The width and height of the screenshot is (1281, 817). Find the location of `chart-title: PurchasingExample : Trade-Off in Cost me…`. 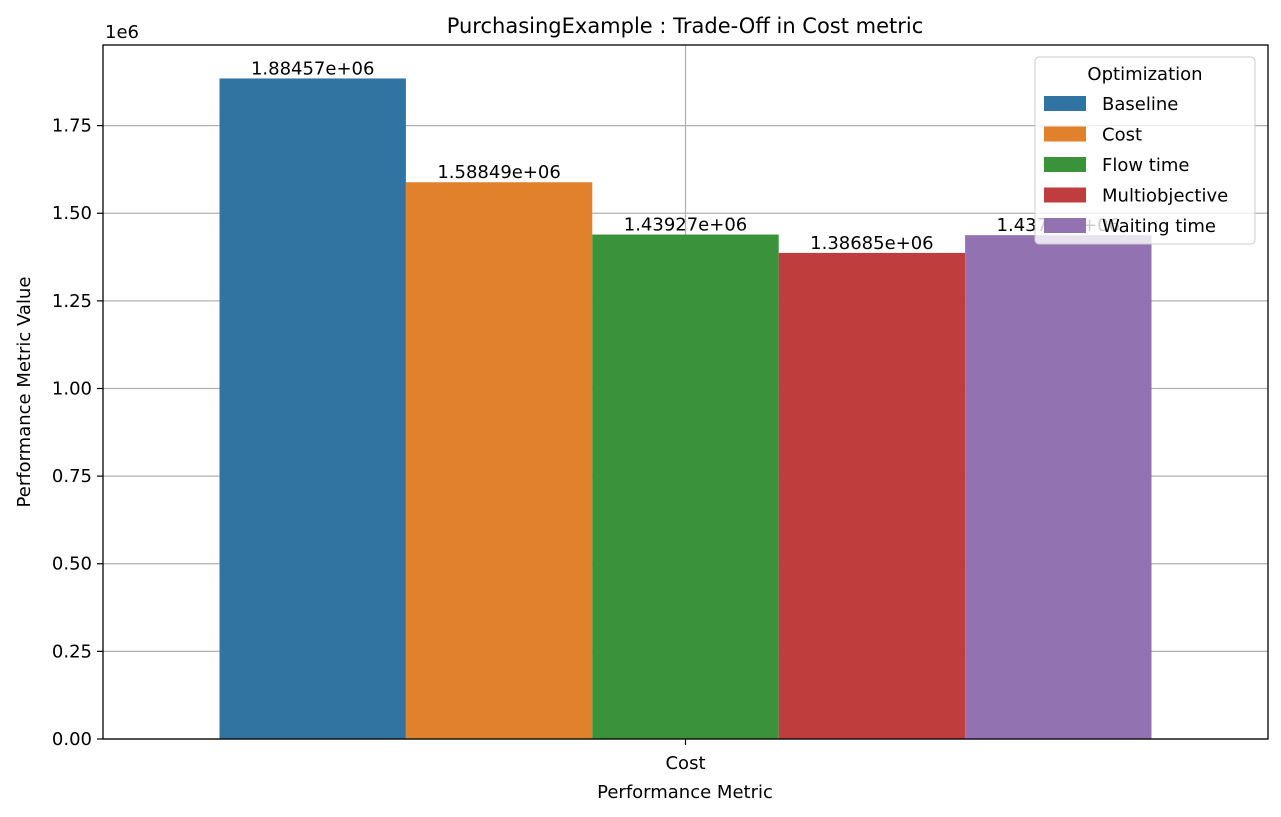

chart-title: PurchasingExample : Trade-Off in Cost me… is located at coordinates (685, 26).